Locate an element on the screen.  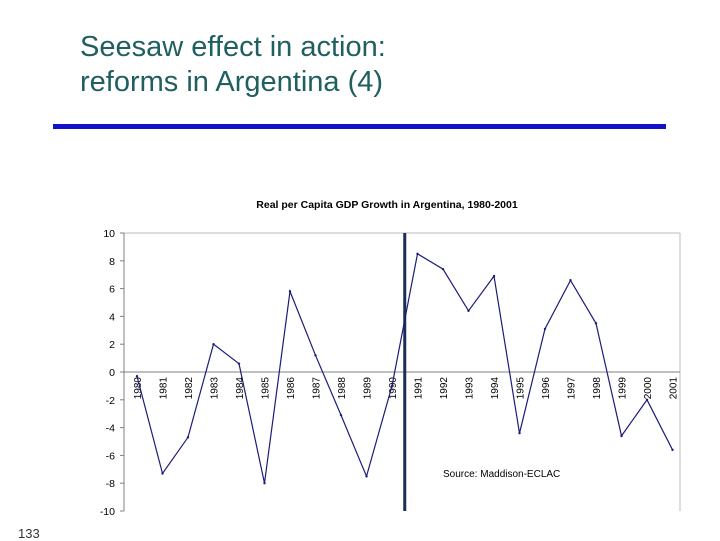
x-tick-label: 1987 is located at coordinates (317, 388).